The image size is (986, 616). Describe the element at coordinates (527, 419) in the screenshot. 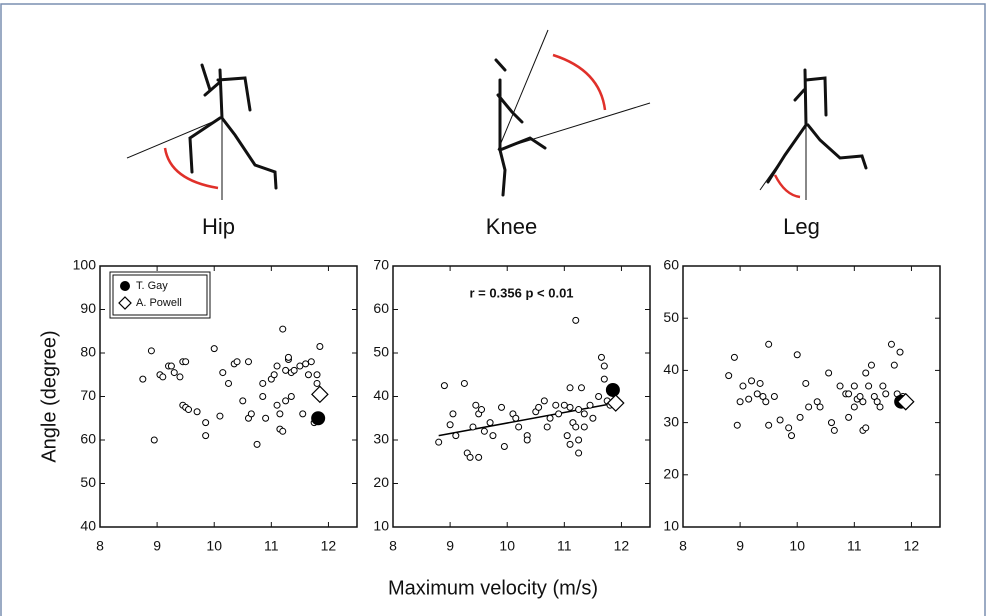

I see `fit-line` at that location.